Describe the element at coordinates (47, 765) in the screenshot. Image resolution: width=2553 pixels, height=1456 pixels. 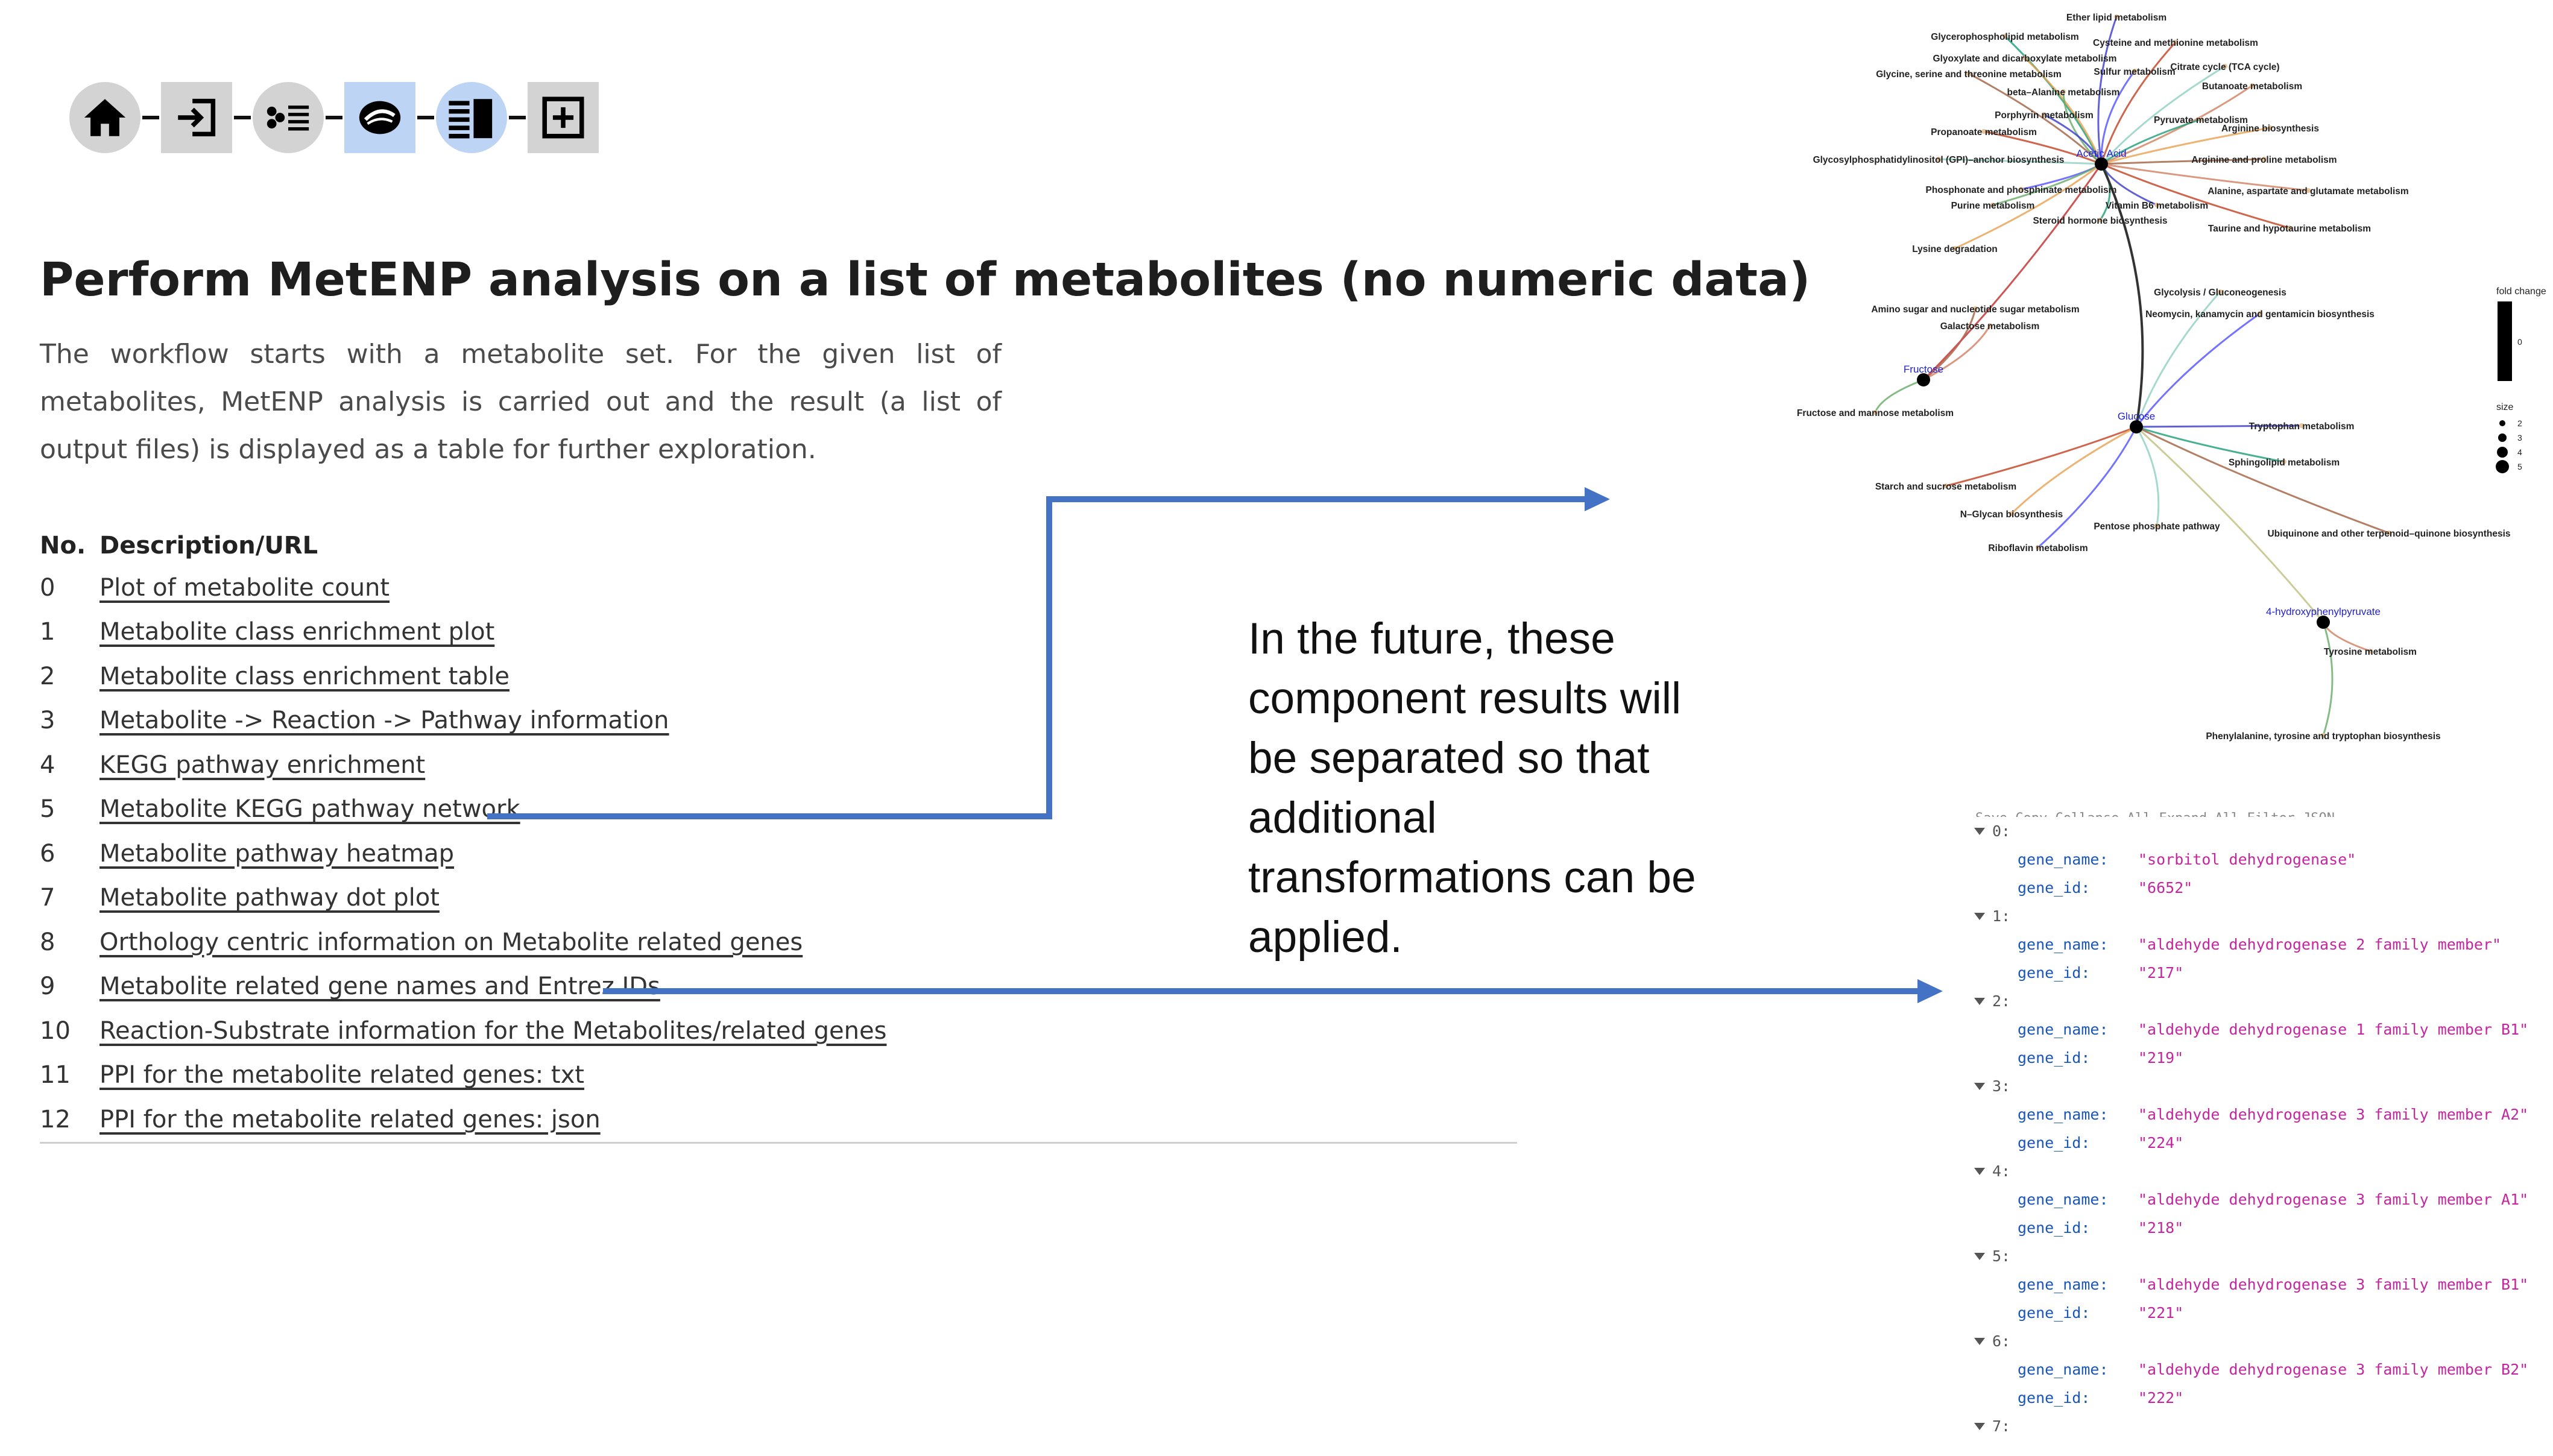
I see `row-number: 4` at that location.